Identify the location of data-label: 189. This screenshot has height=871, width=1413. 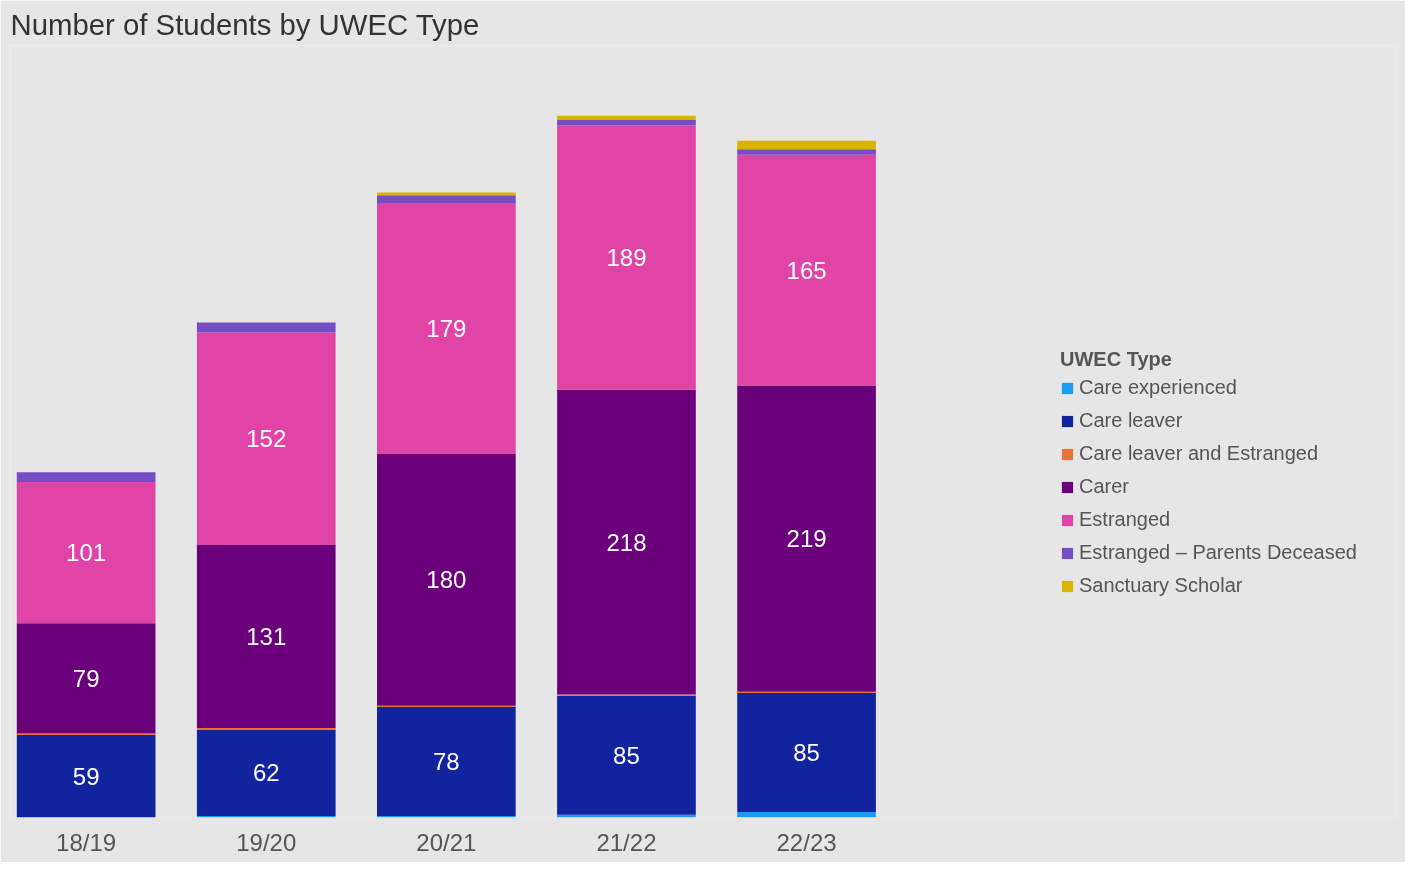
(626, 258).